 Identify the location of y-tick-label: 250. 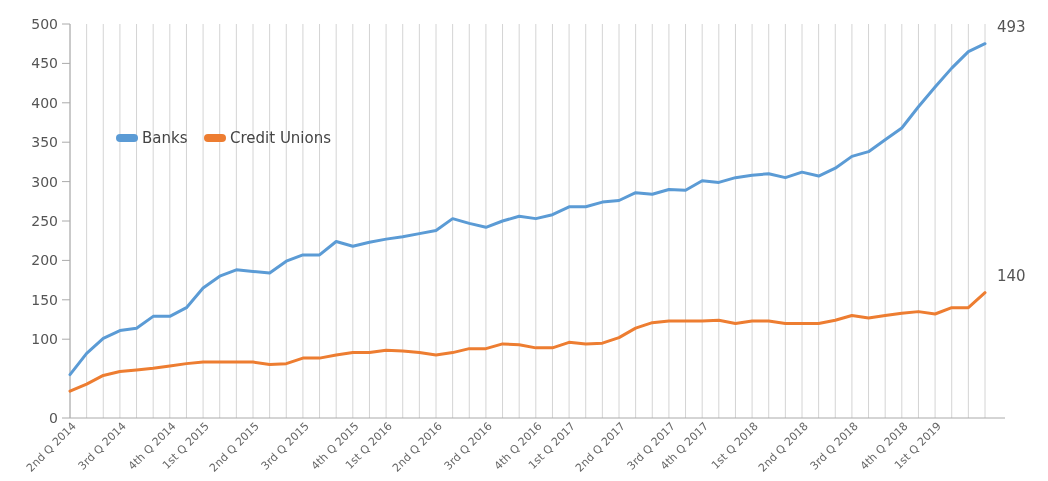
(44, 220).